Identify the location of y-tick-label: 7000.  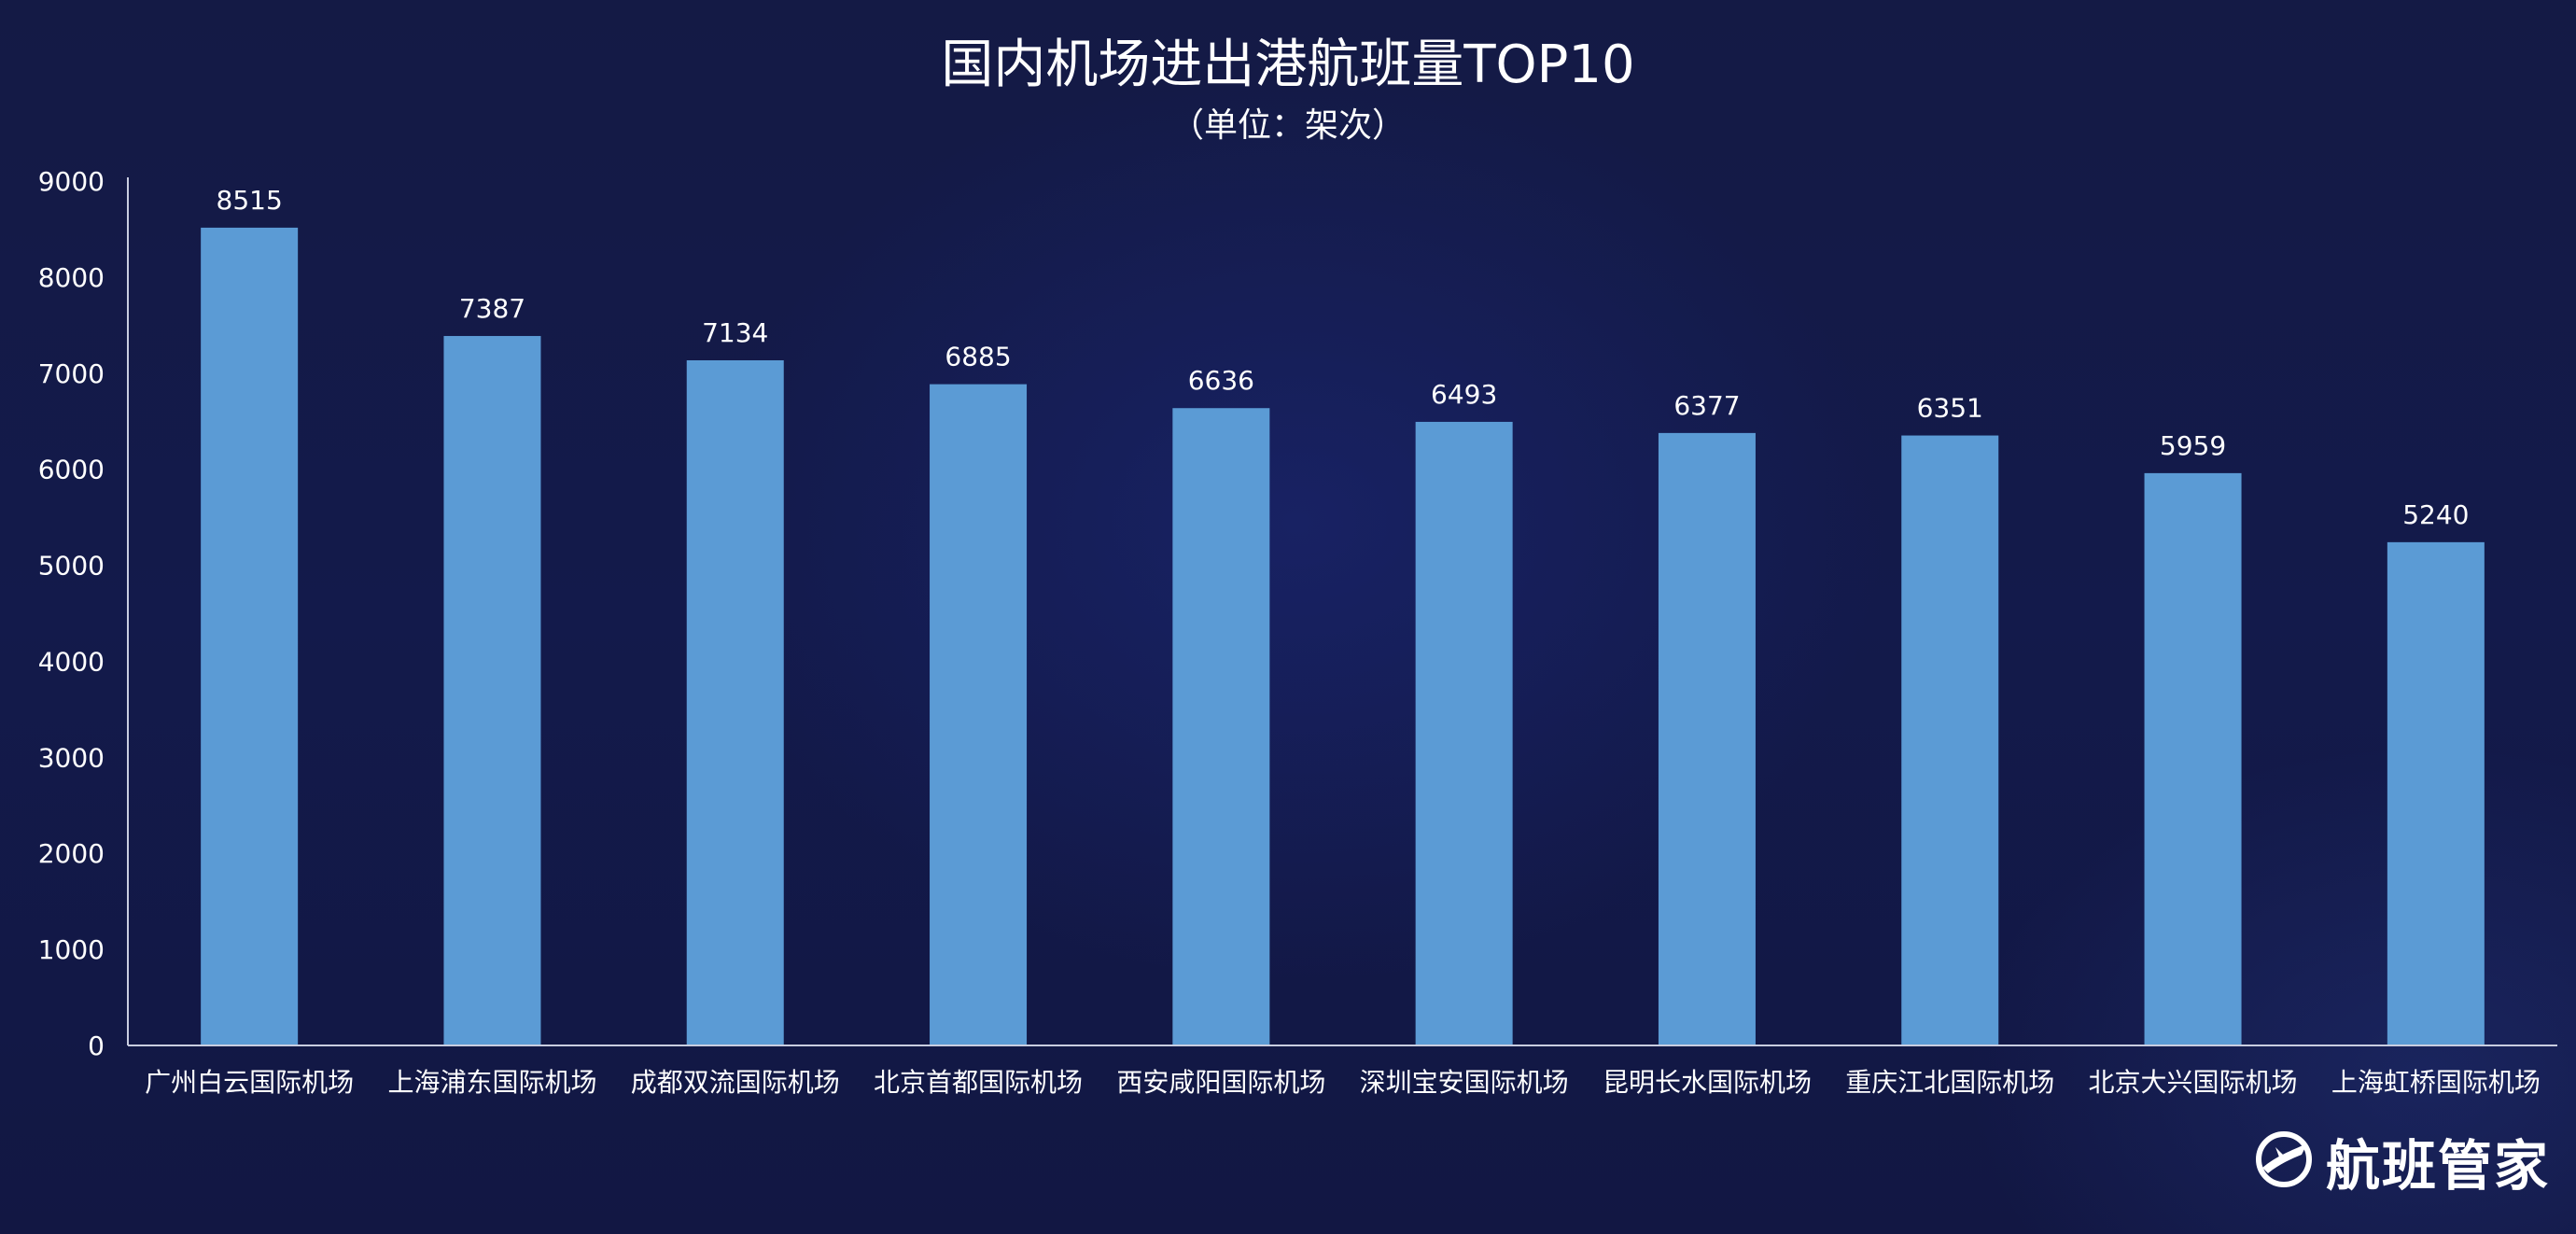
(71, 373).